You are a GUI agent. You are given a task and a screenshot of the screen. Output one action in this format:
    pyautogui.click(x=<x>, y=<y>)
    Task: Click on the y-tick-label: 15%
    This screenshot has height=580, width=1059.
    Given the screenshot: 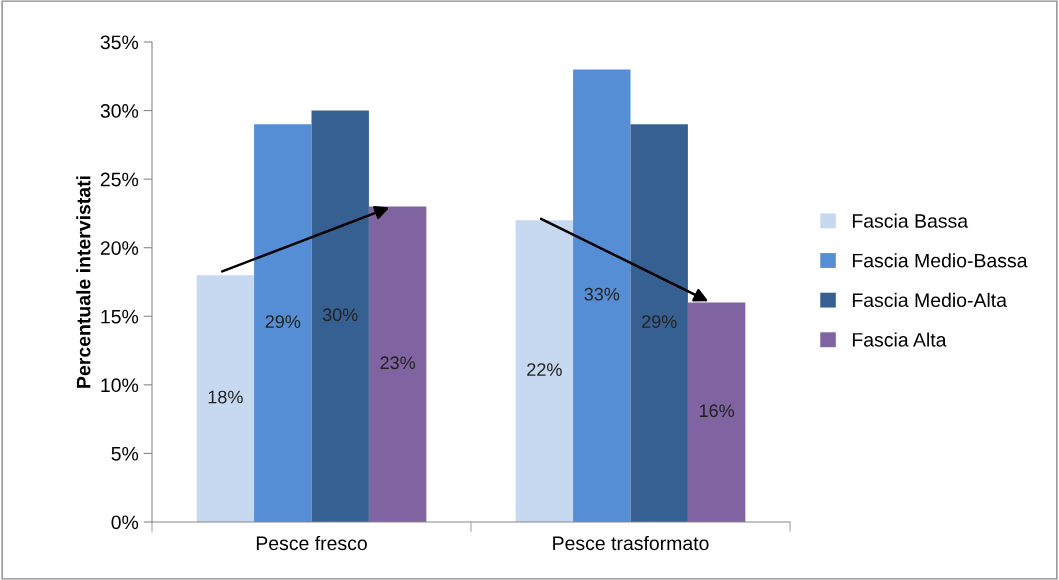 What is the action you would take?
    pyautogui.click(x=120, y=316)
    